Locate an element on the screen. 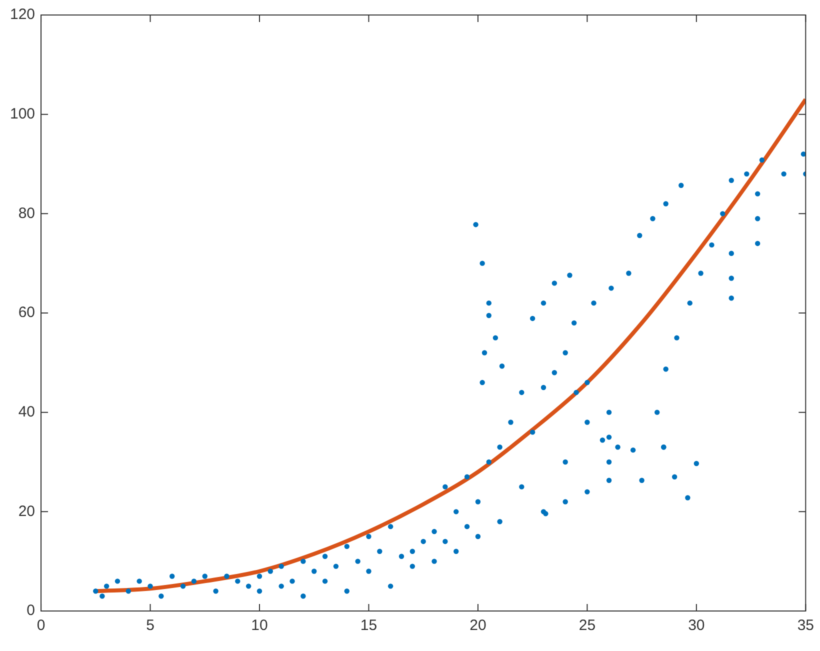  y-tick-label: 20 is located at coordinates (27, 511).